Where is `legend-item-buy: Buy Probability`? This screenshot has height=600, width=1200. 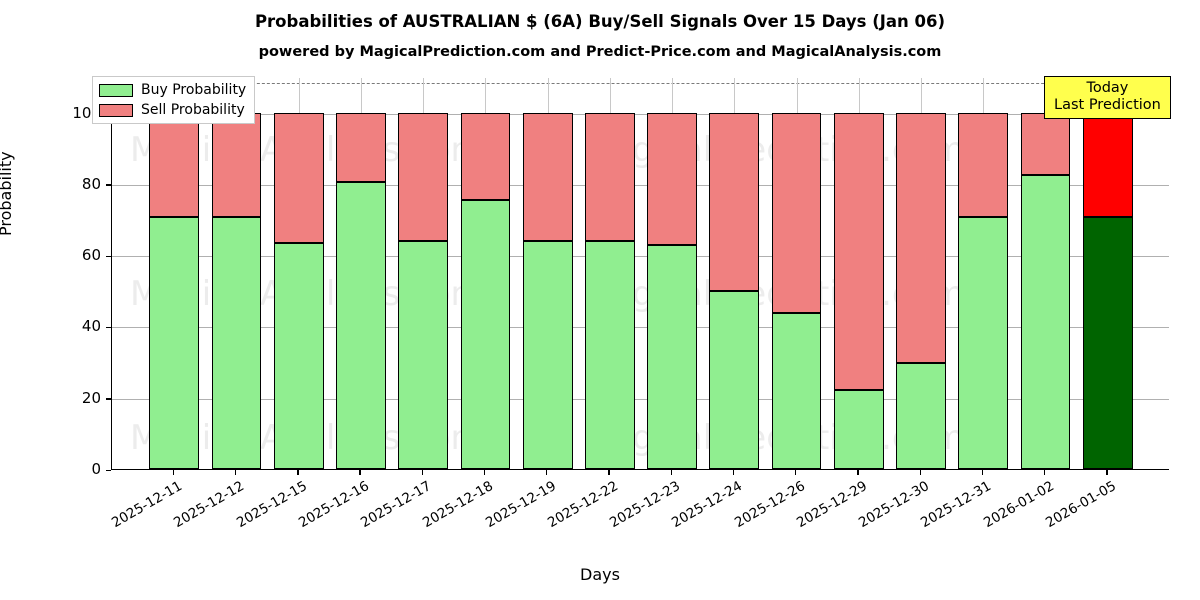
legend-item-buy: Buy Probability is located at coordinates (172, 90).